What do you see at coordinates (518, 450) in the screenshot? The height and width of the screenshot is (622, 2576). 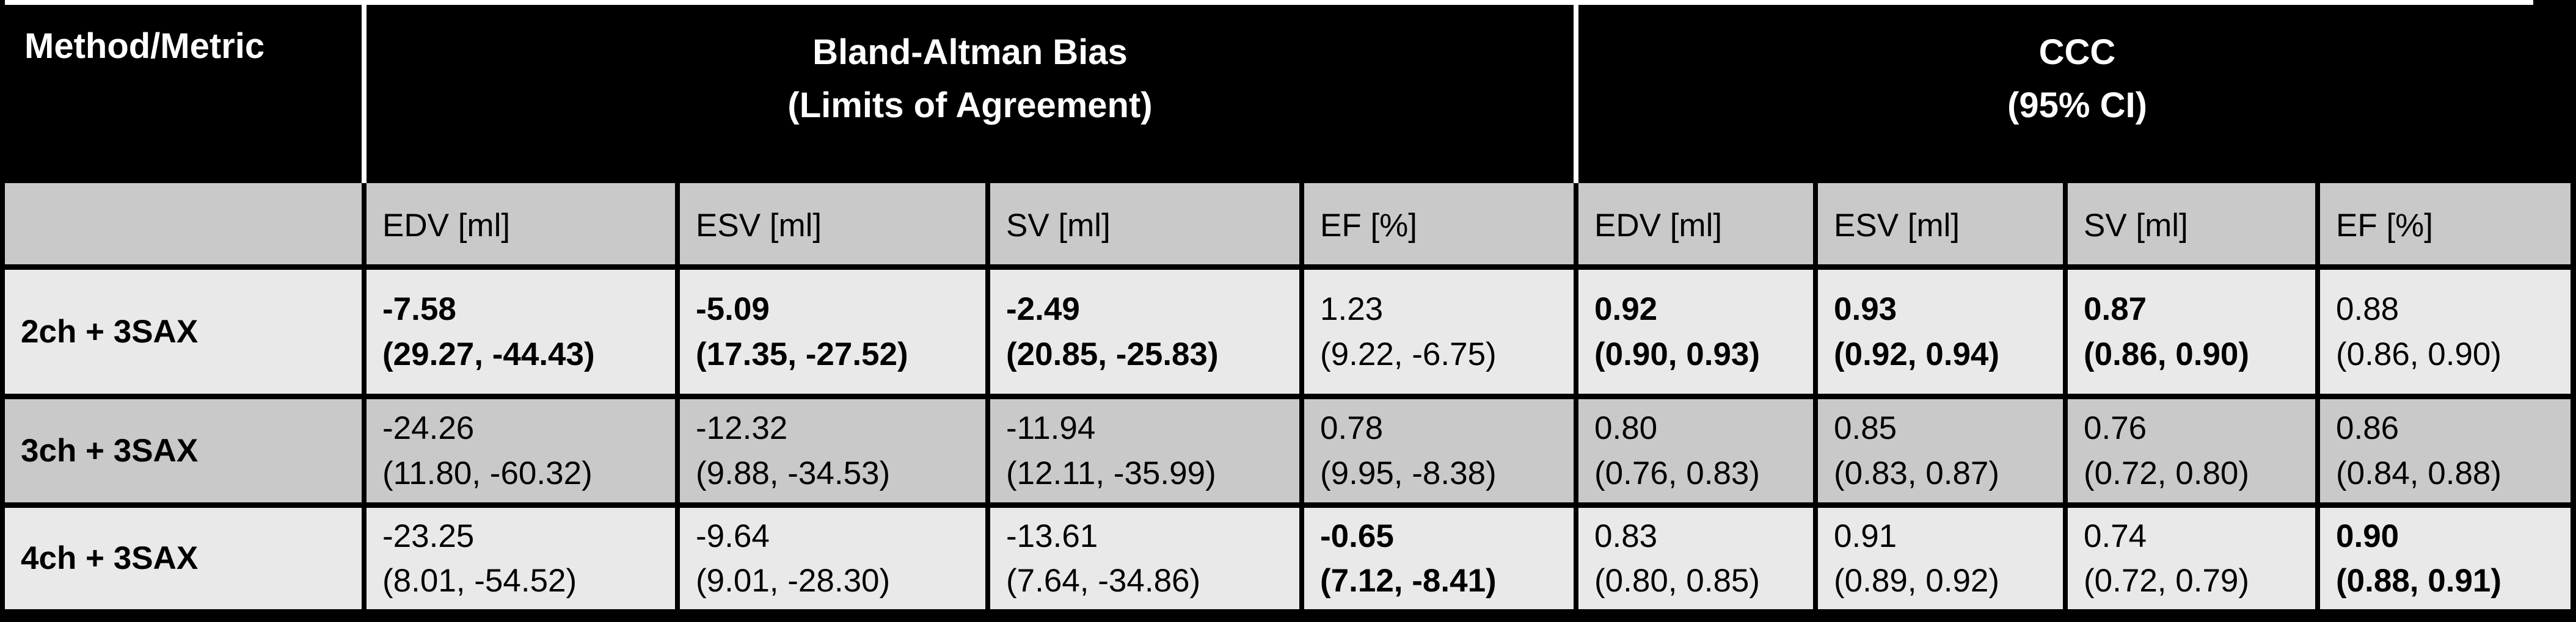 I see `cell-3ch-ba-edv: -24.26 (11.80, -60.32)` at bounding box center [518, 450].